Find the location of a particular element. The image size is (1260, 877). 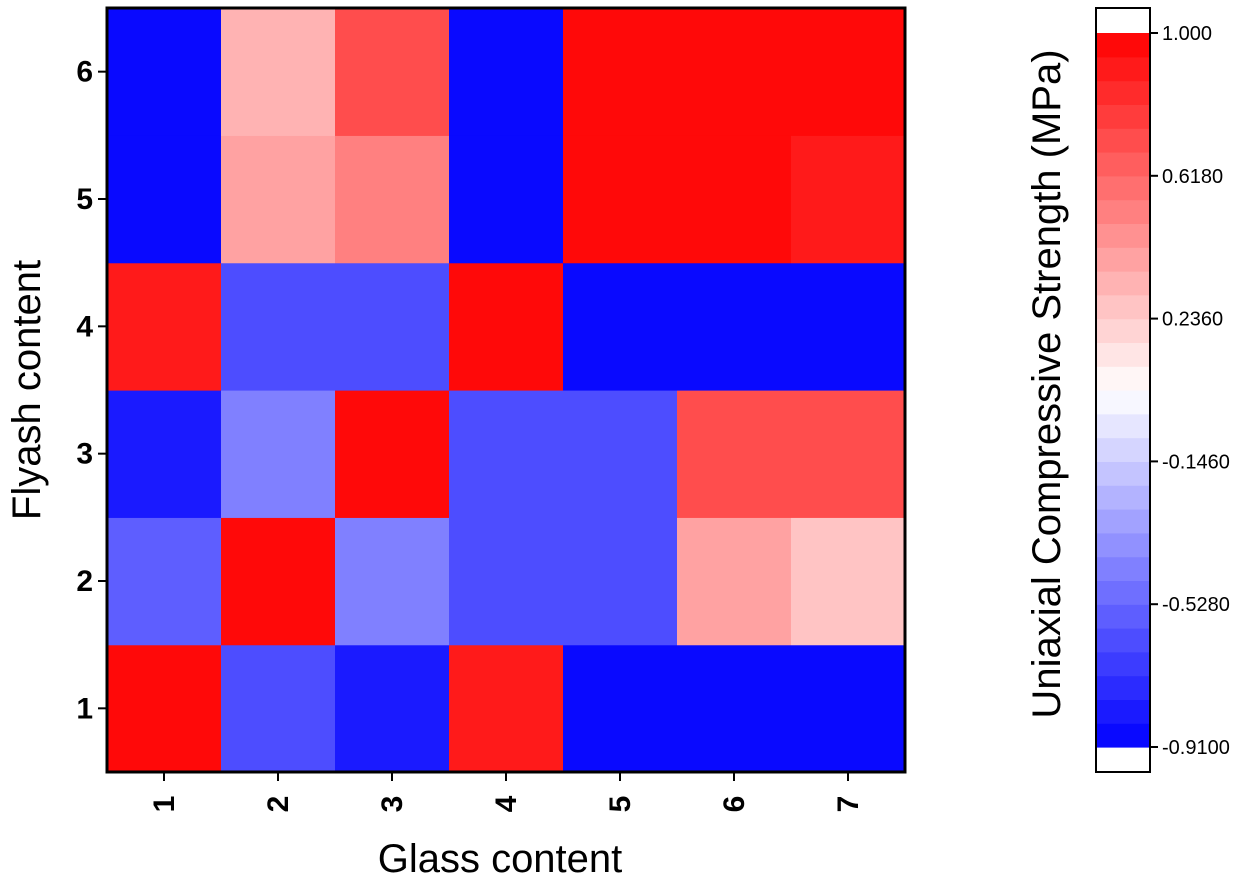

heatmap-cell-x6-y2 is located at coordinates (734, 581).